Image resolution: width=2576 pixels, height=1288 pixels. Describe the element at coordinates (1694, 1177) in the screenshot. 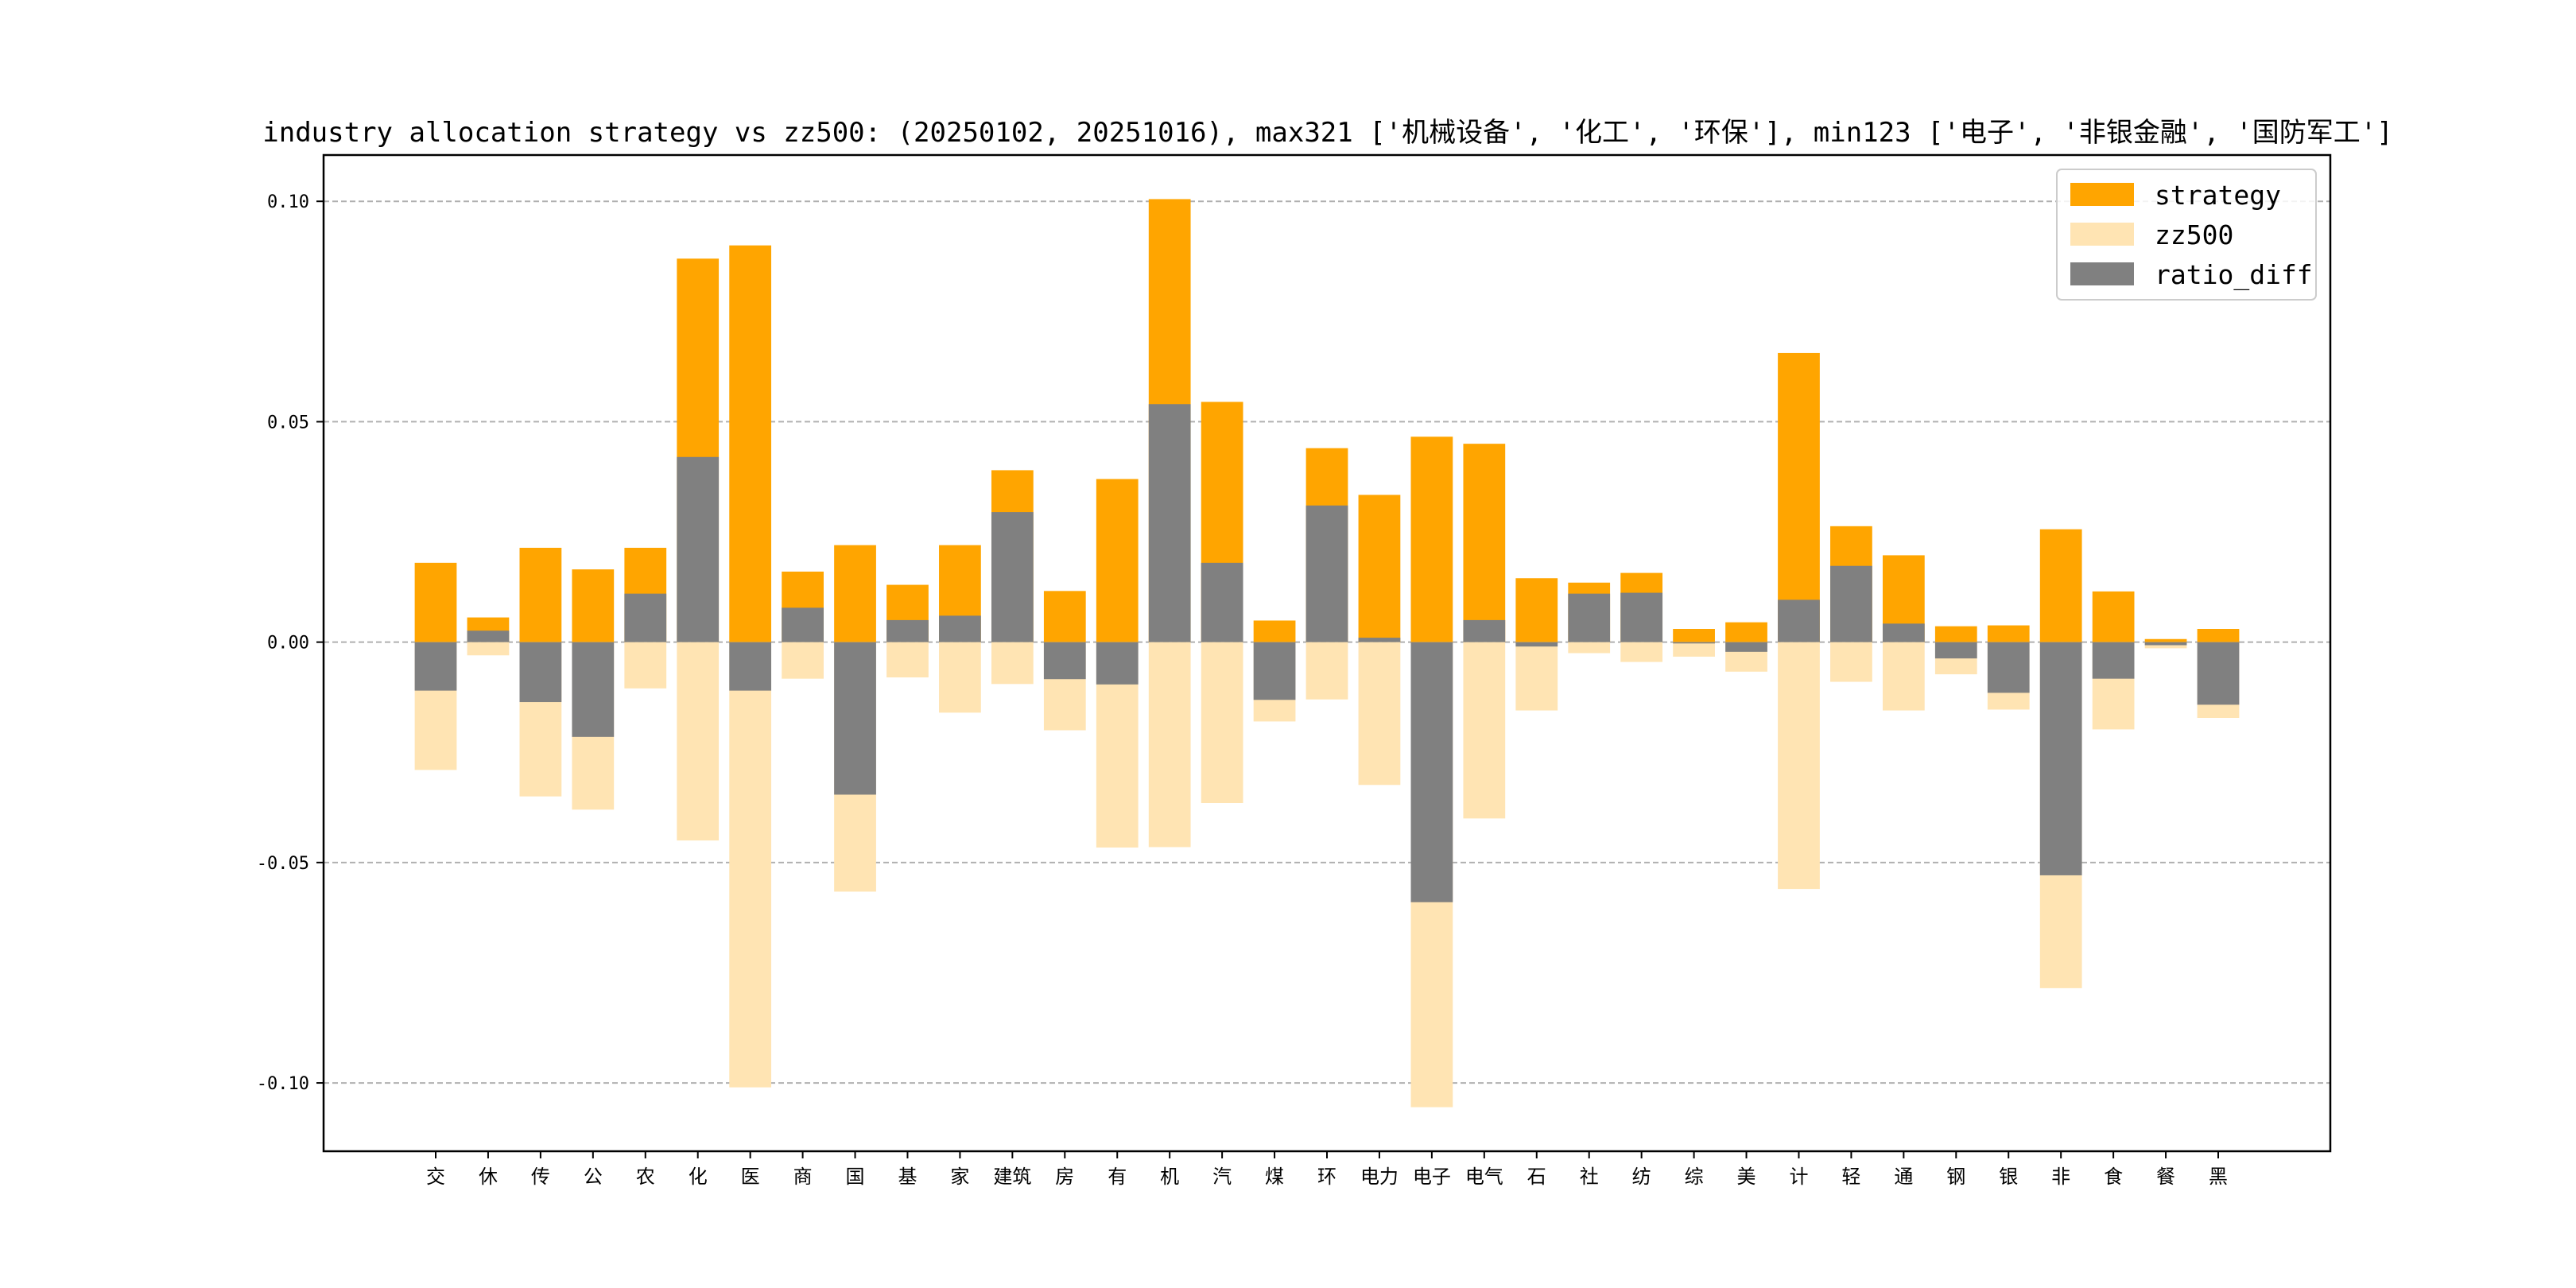

I see `x-tick-label: 综` at that location.